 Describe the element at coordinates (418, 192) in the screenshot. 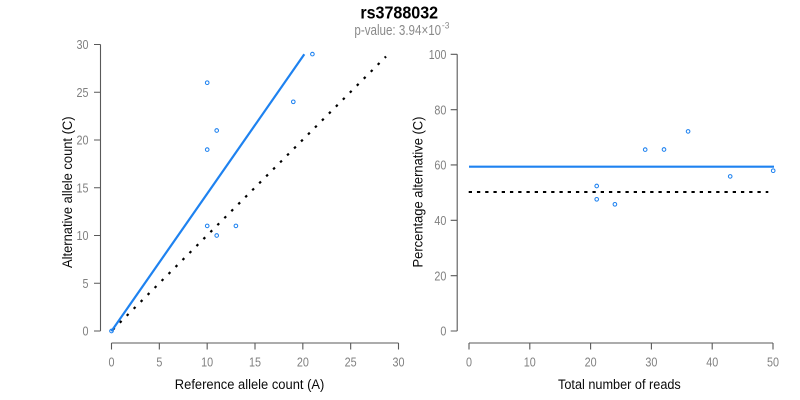

I see `svg-text: Percentage alternative (C)` at that location.